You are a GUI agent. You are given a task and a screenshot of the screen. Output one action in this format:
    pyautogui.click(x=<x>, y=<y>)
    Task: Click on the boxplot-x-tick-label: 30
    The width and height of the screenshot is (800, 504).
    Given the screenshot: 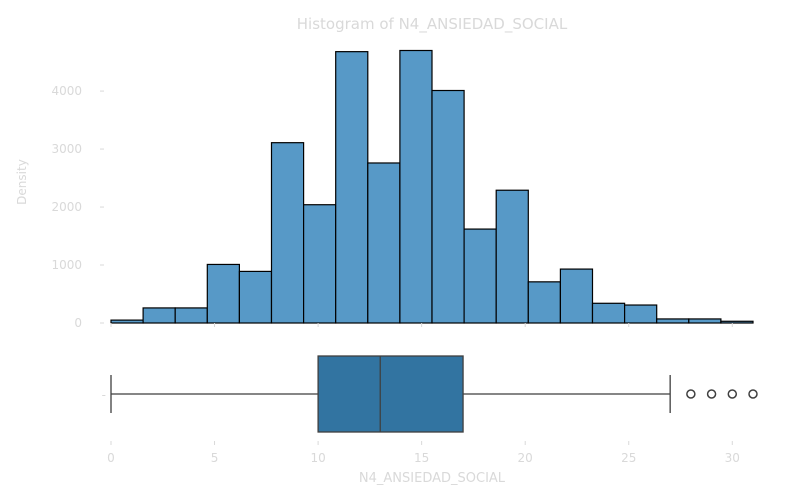 What is the action you would take?
    pyautogui.click(x=732, y=458)
    